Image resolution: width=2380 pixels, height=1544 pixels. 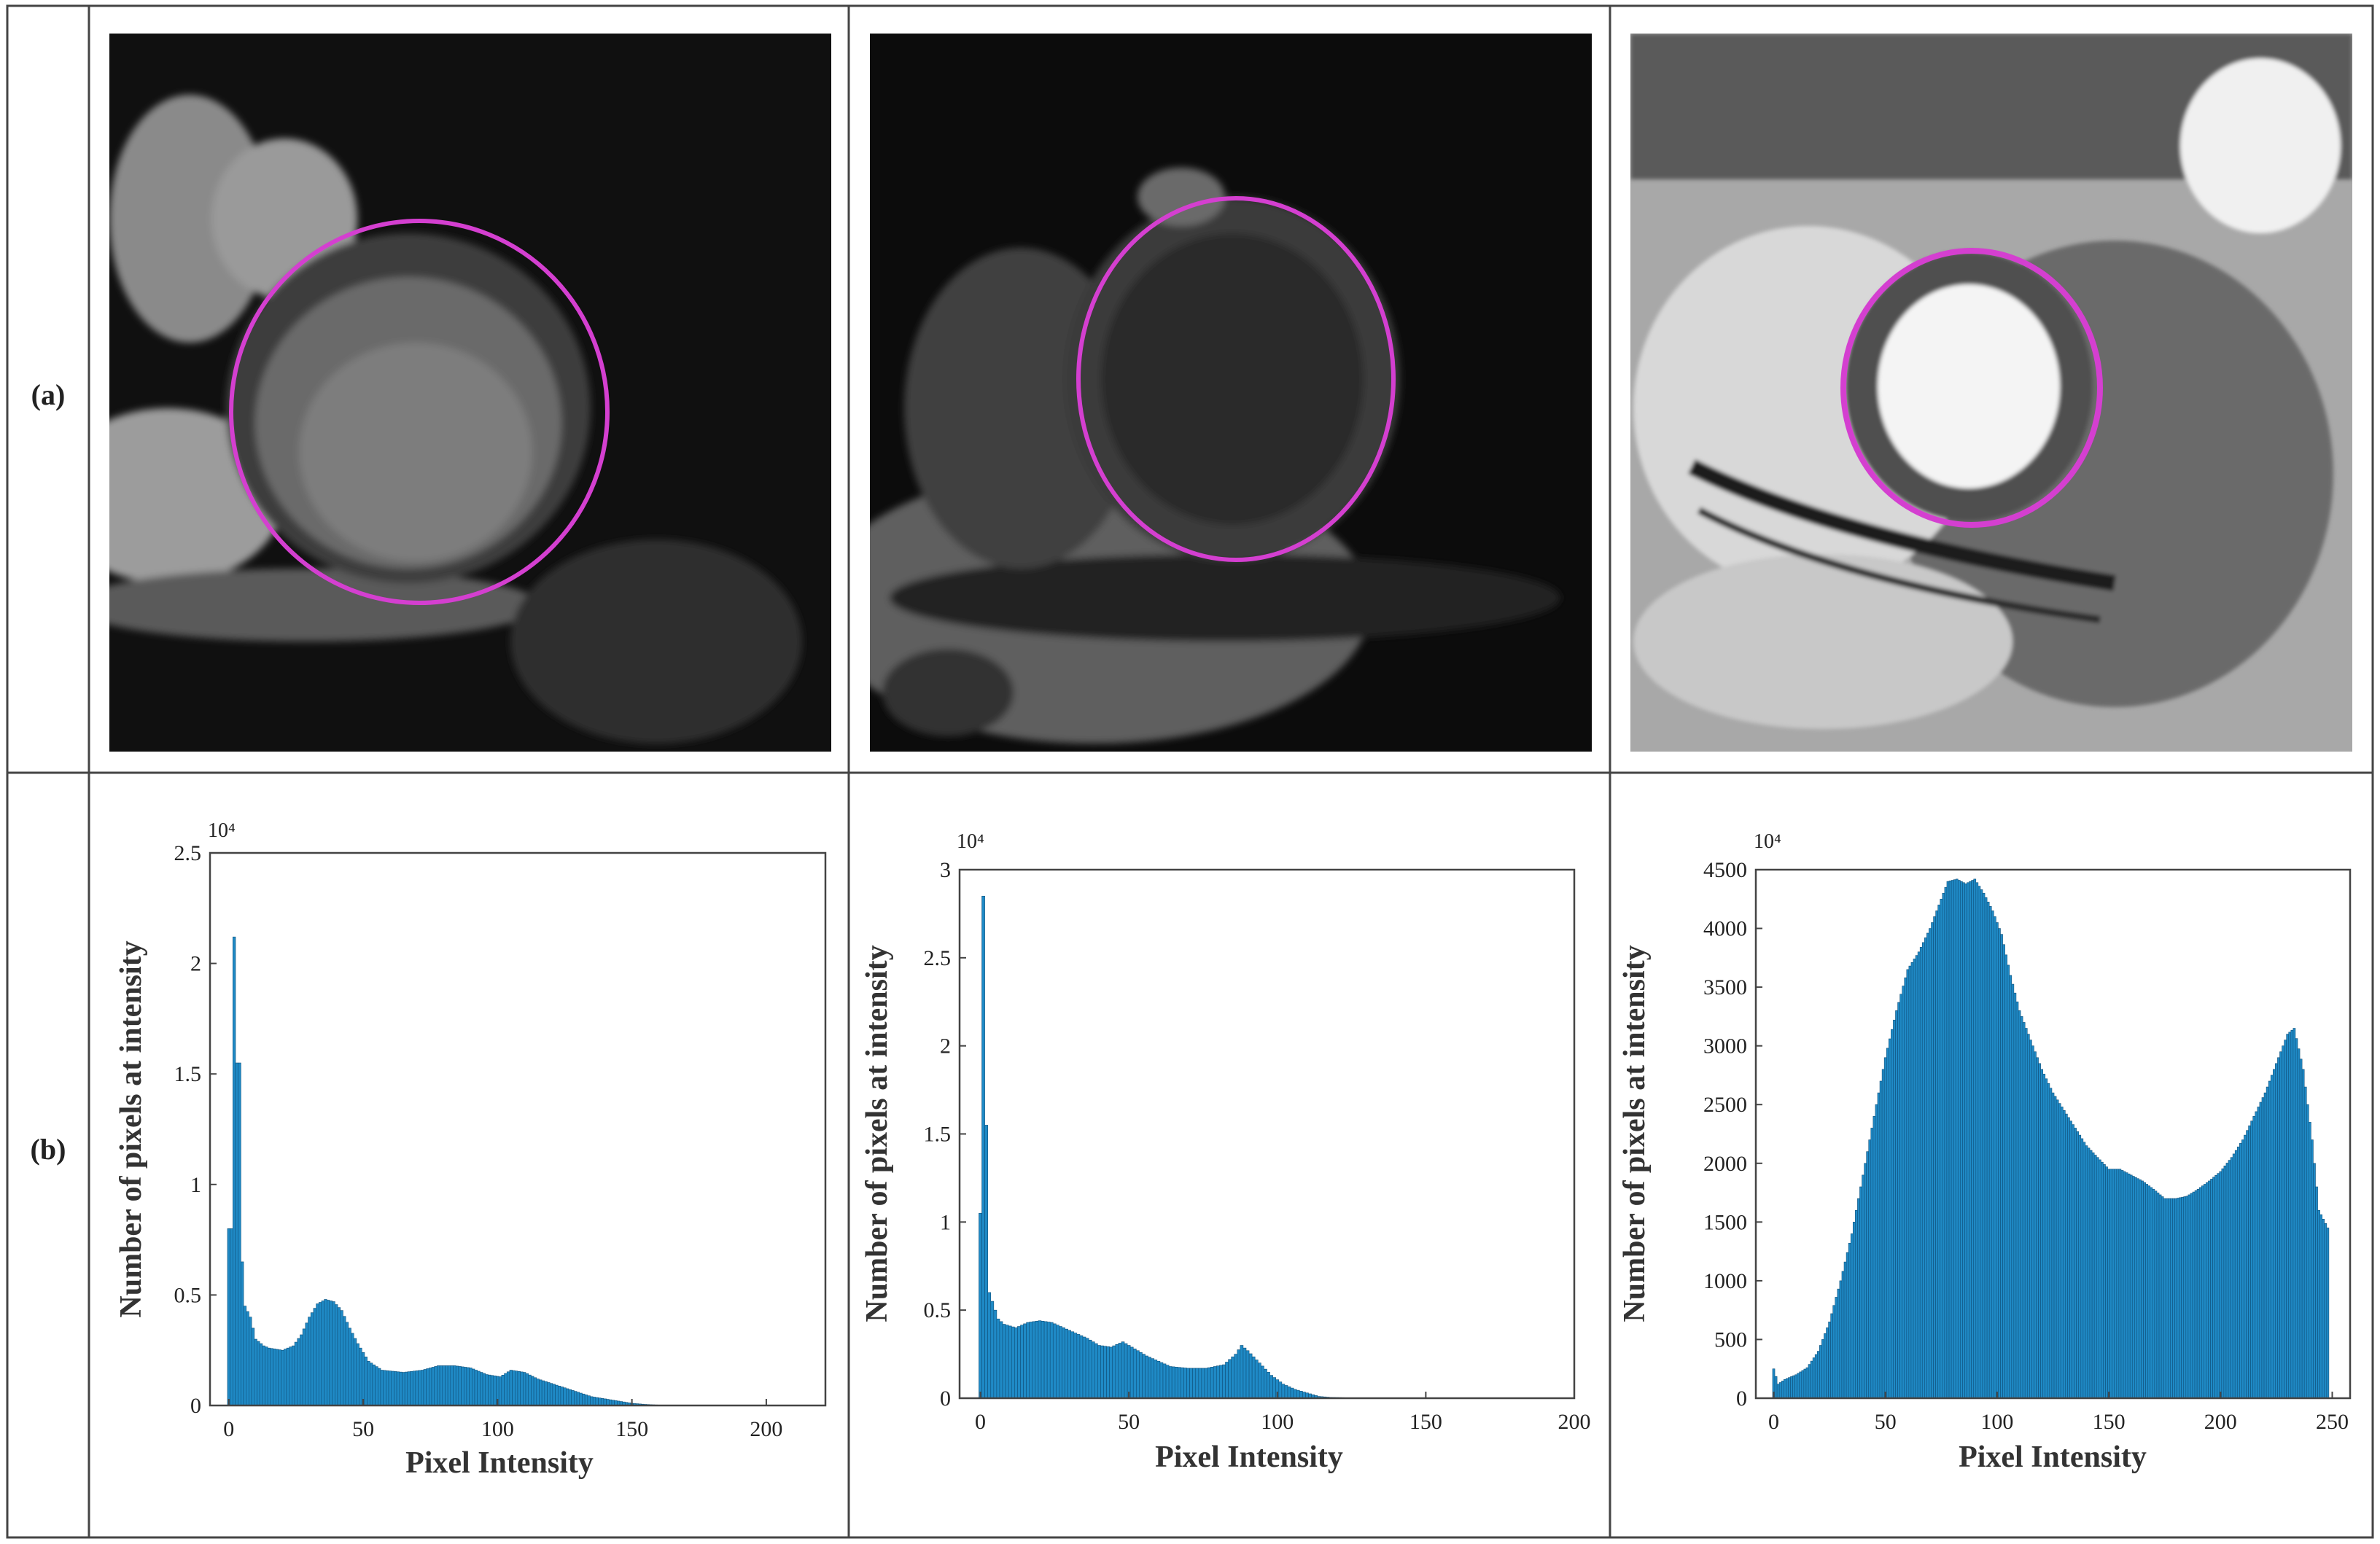 I want to click on y-axis-label-3: Number of pixels at intensity, so click(x=1635, y=1133).